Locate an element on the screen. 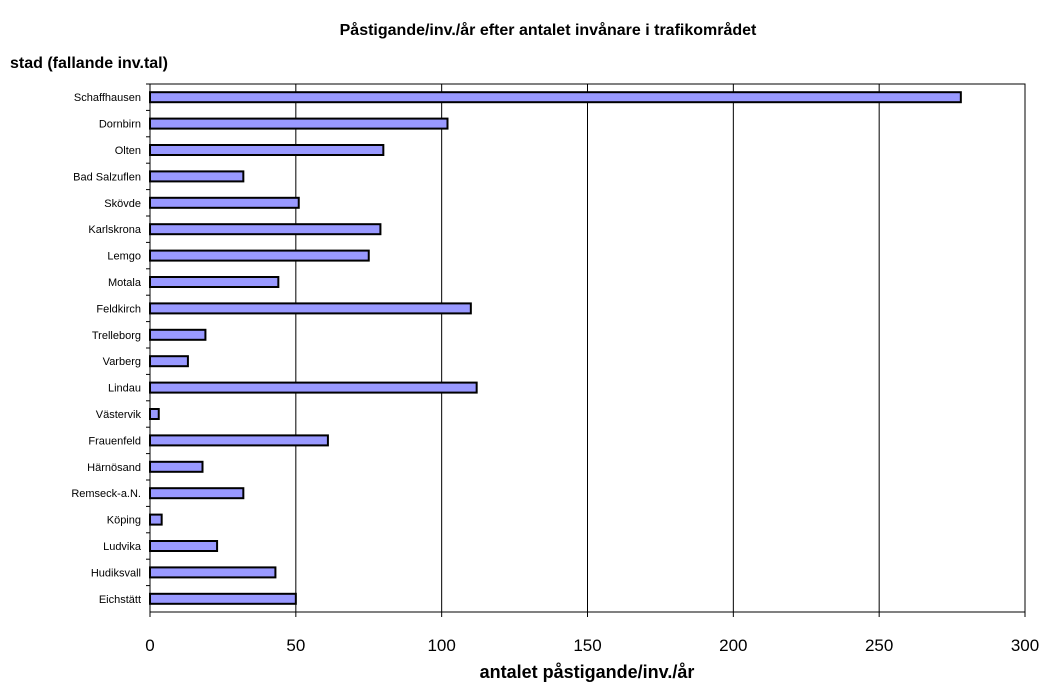 The width and height of the screenshot is (1044, 684). category-label: Lindau is located at coordinates (124, 389).